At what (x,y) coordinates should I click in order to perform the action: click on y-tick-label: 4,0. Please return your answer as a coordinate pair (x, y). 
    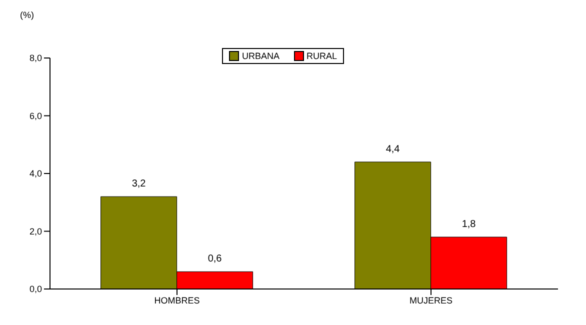
    Looking at the image, I should click on (35, 173).